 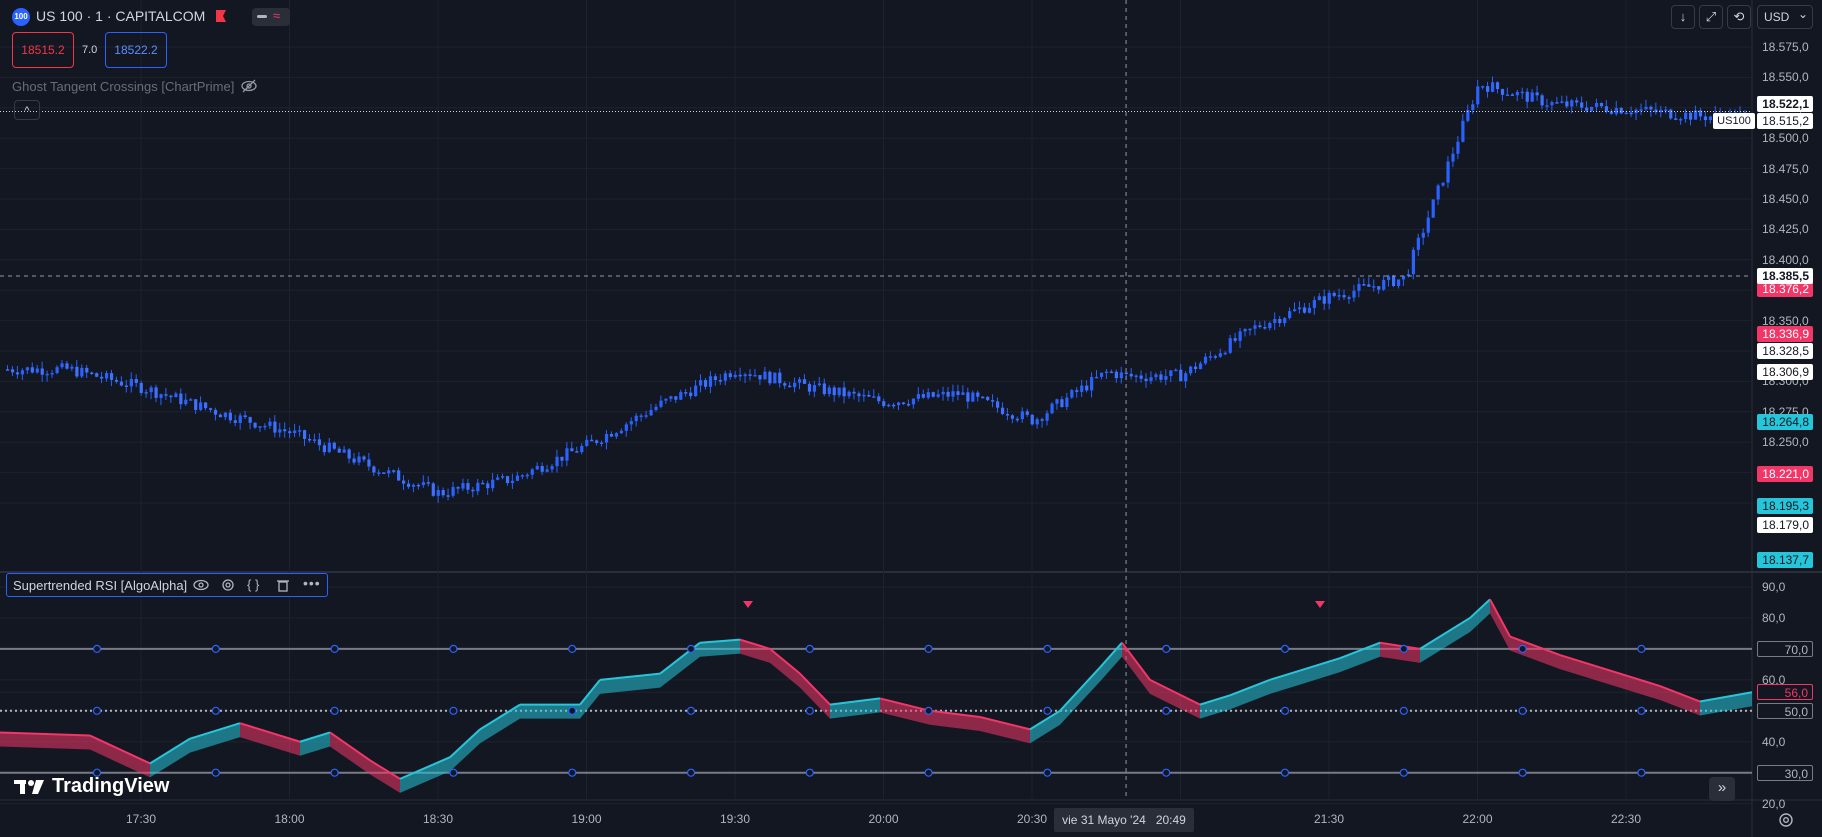 What do you see at coordinates (283, 585) in the screenshot?
I see `delete-icon` at bounding box center [283, 585].